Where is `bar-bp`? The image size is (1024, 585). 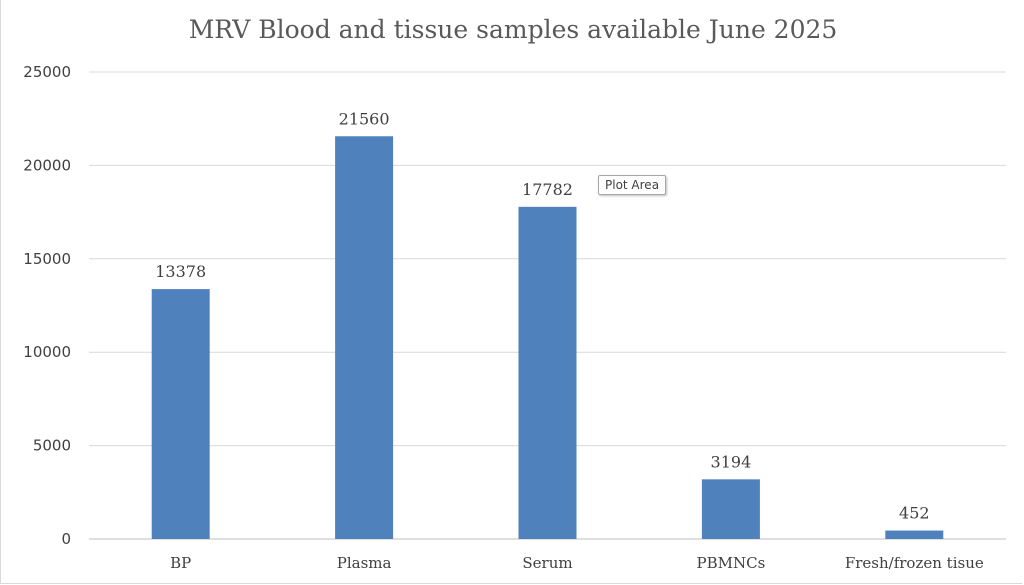 bar-bp is located at coordinates (180, 414).